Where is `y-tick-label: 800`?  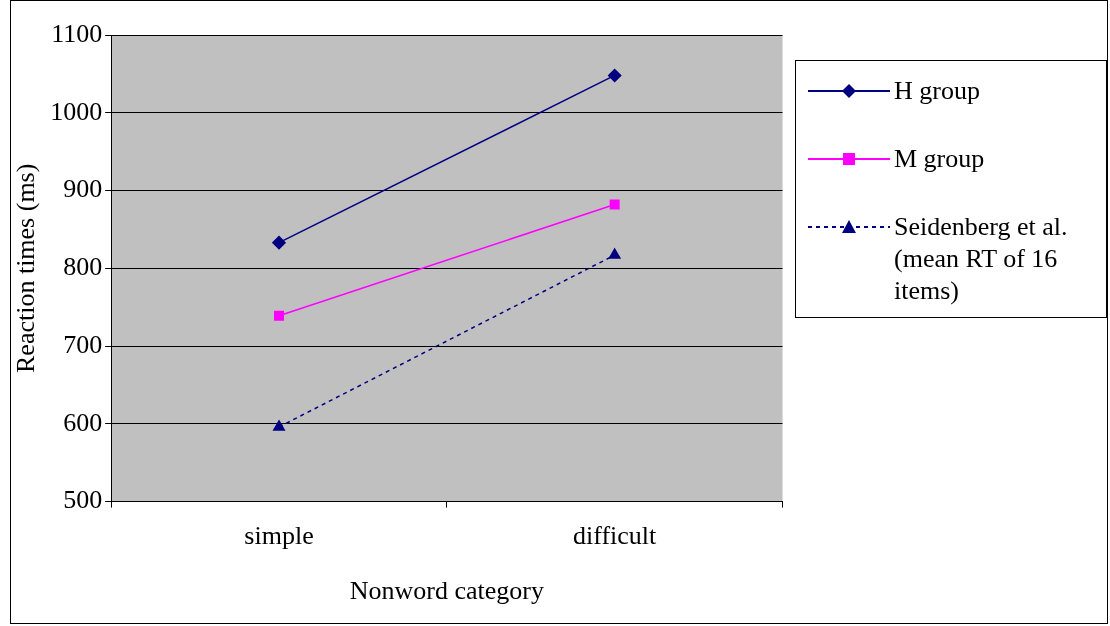 y-tick-label: 800 is located at coordinates (83, 267).